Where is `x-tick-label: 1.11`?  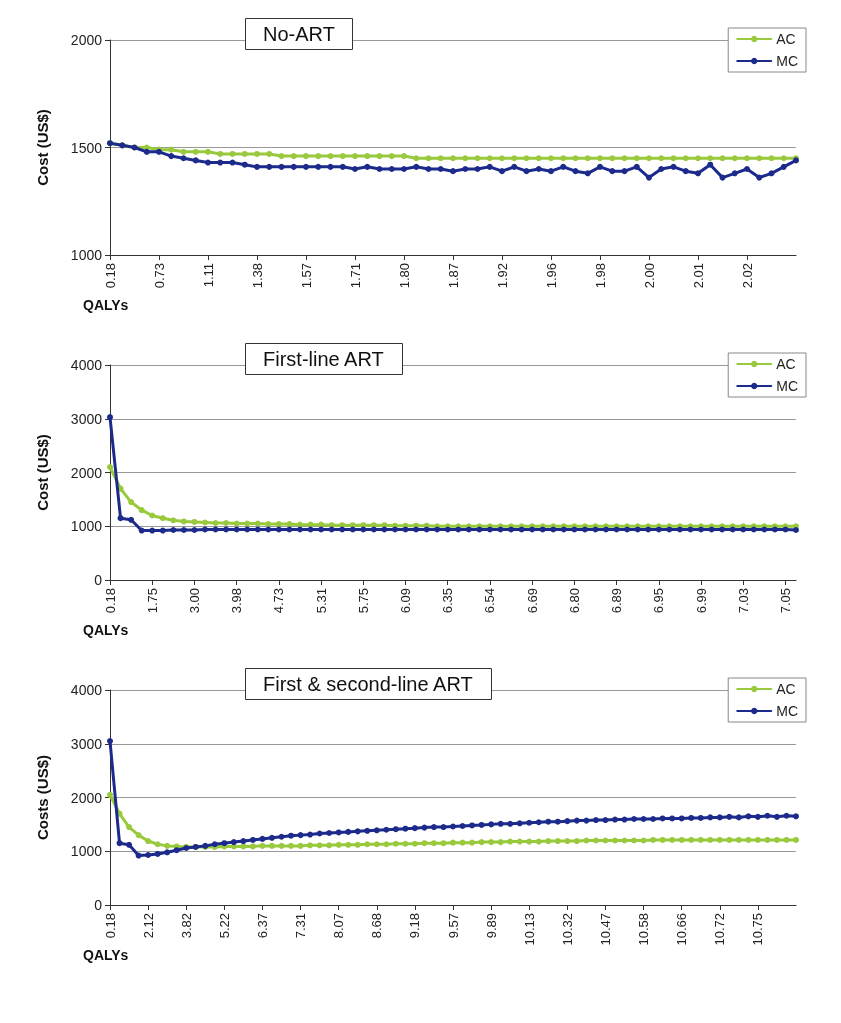
x-tick-label: 1.11 is located at coordinates (208, 275).